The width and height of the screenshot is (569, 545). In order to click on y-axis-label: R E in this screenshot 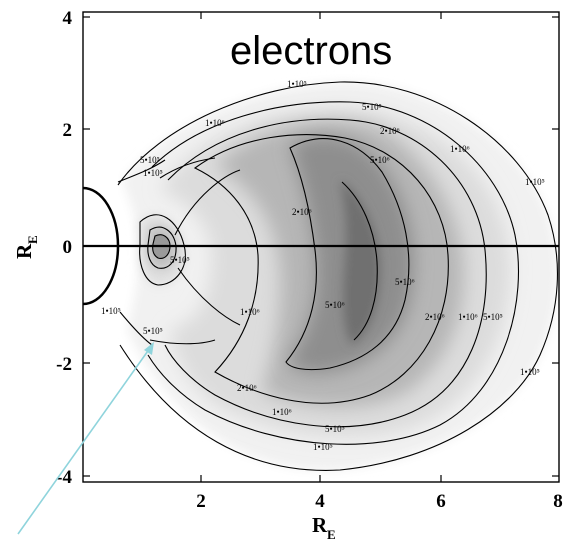, I will do `click(26, 247)`.